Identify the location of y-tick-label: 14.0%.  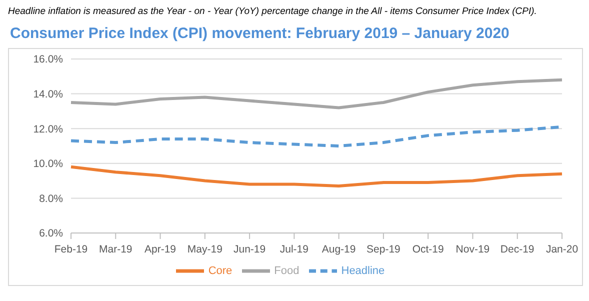
(48, 94).